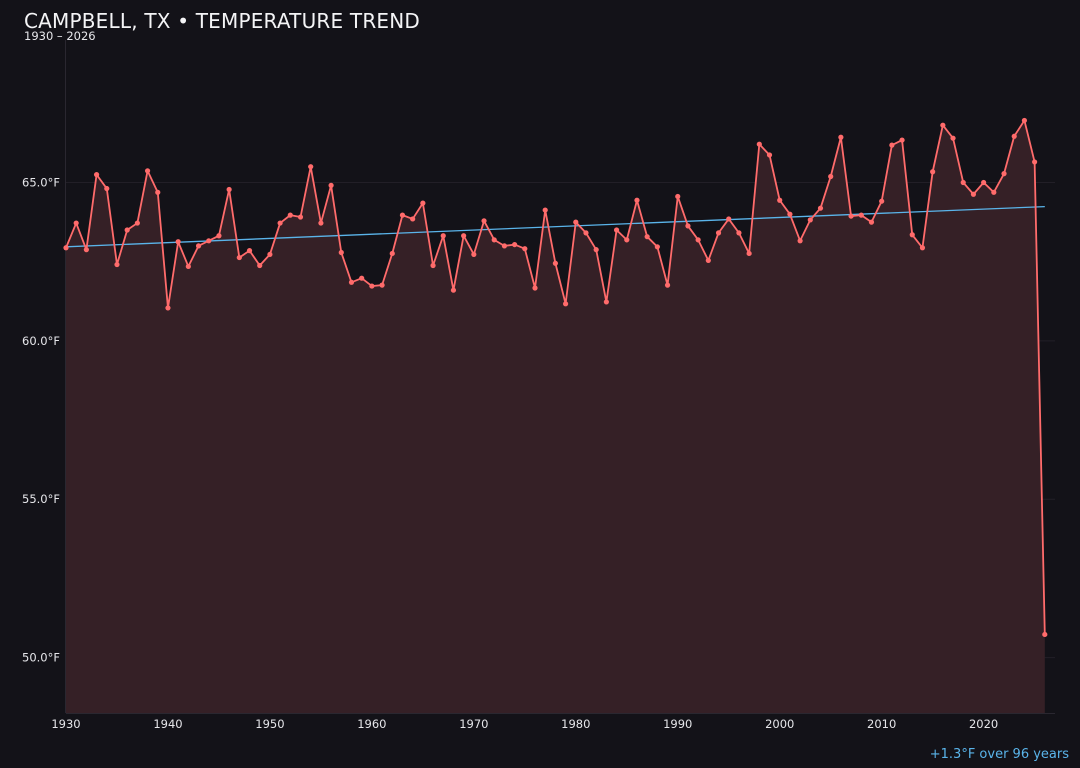  I want to click on trend-note: +1.3°F over 96 years, so click(999, 754).